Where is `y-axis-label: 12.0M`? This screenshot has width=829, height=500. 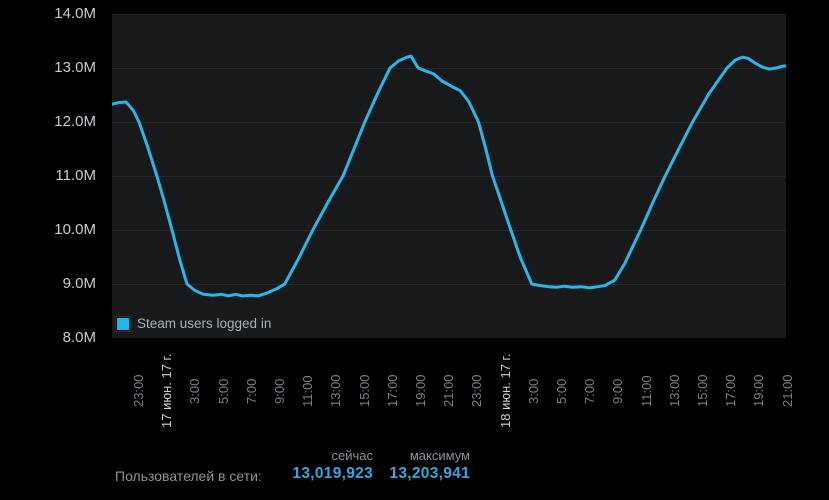 y-axis-label: 12.0M is located at coordinates (75, 121).